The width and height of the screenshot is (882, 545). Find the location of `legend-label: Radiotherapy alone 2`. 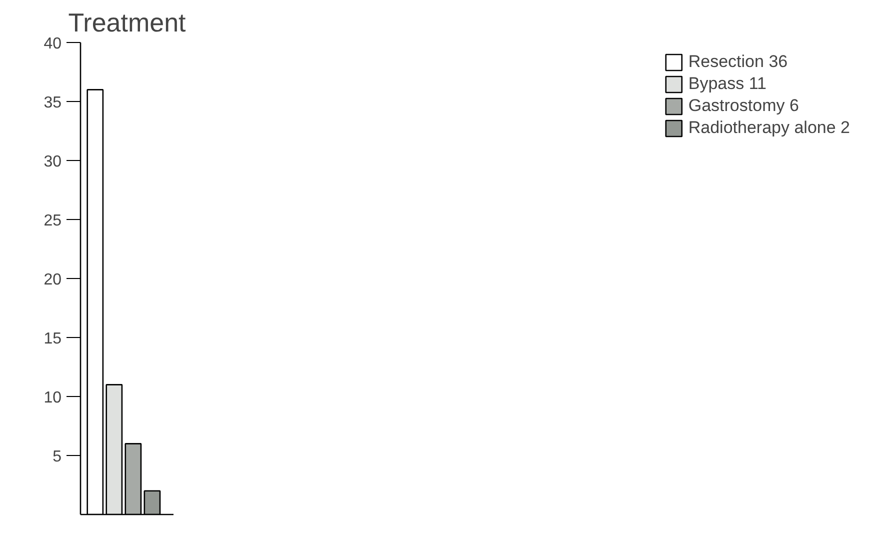

legend-label: Radiotherapy alone 2 is located at coordinates (769, 128).